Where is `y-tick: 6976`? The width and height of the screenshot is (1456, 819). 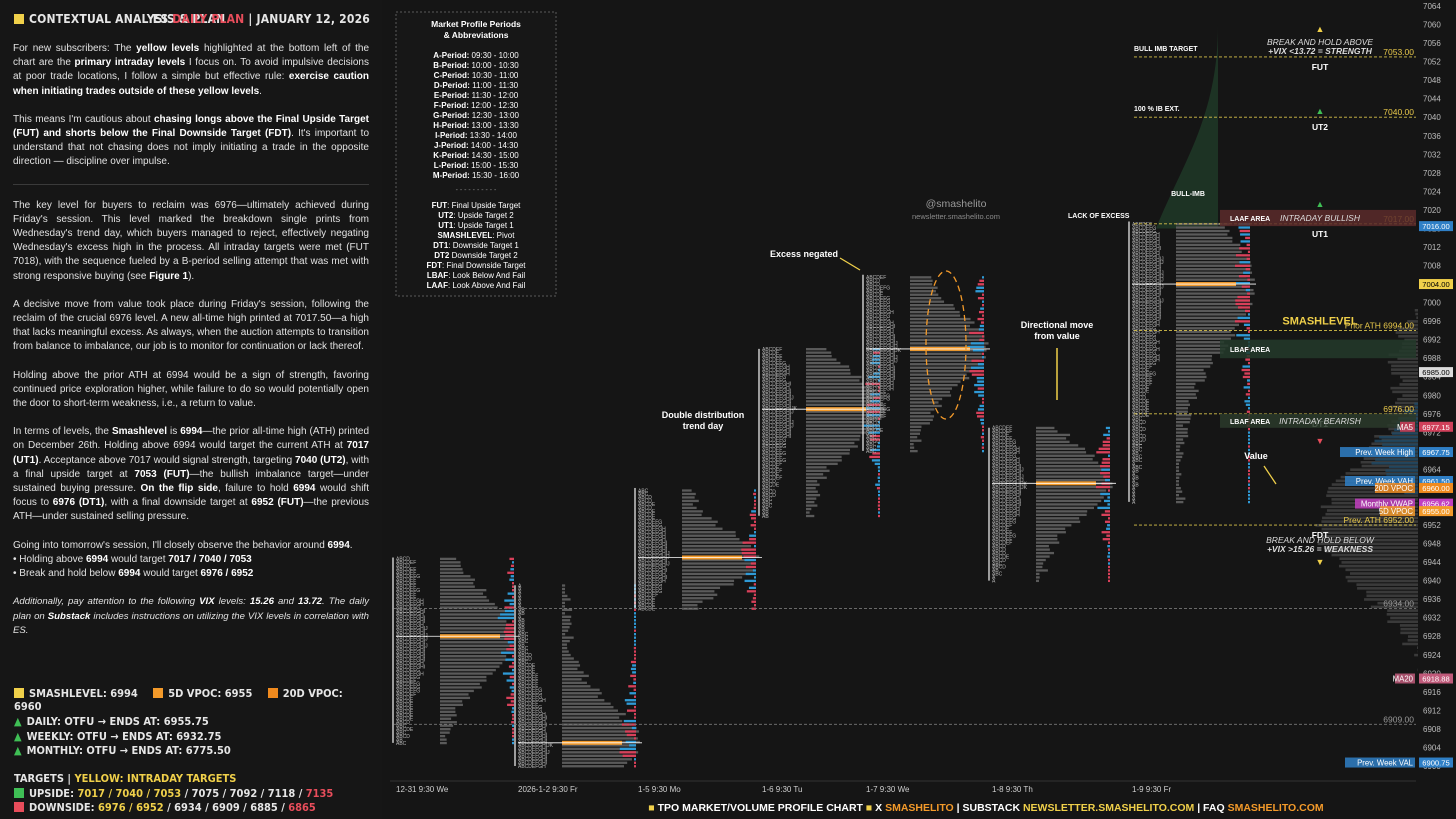
y-tick: 6976 is located at coordinates (1432, 414).